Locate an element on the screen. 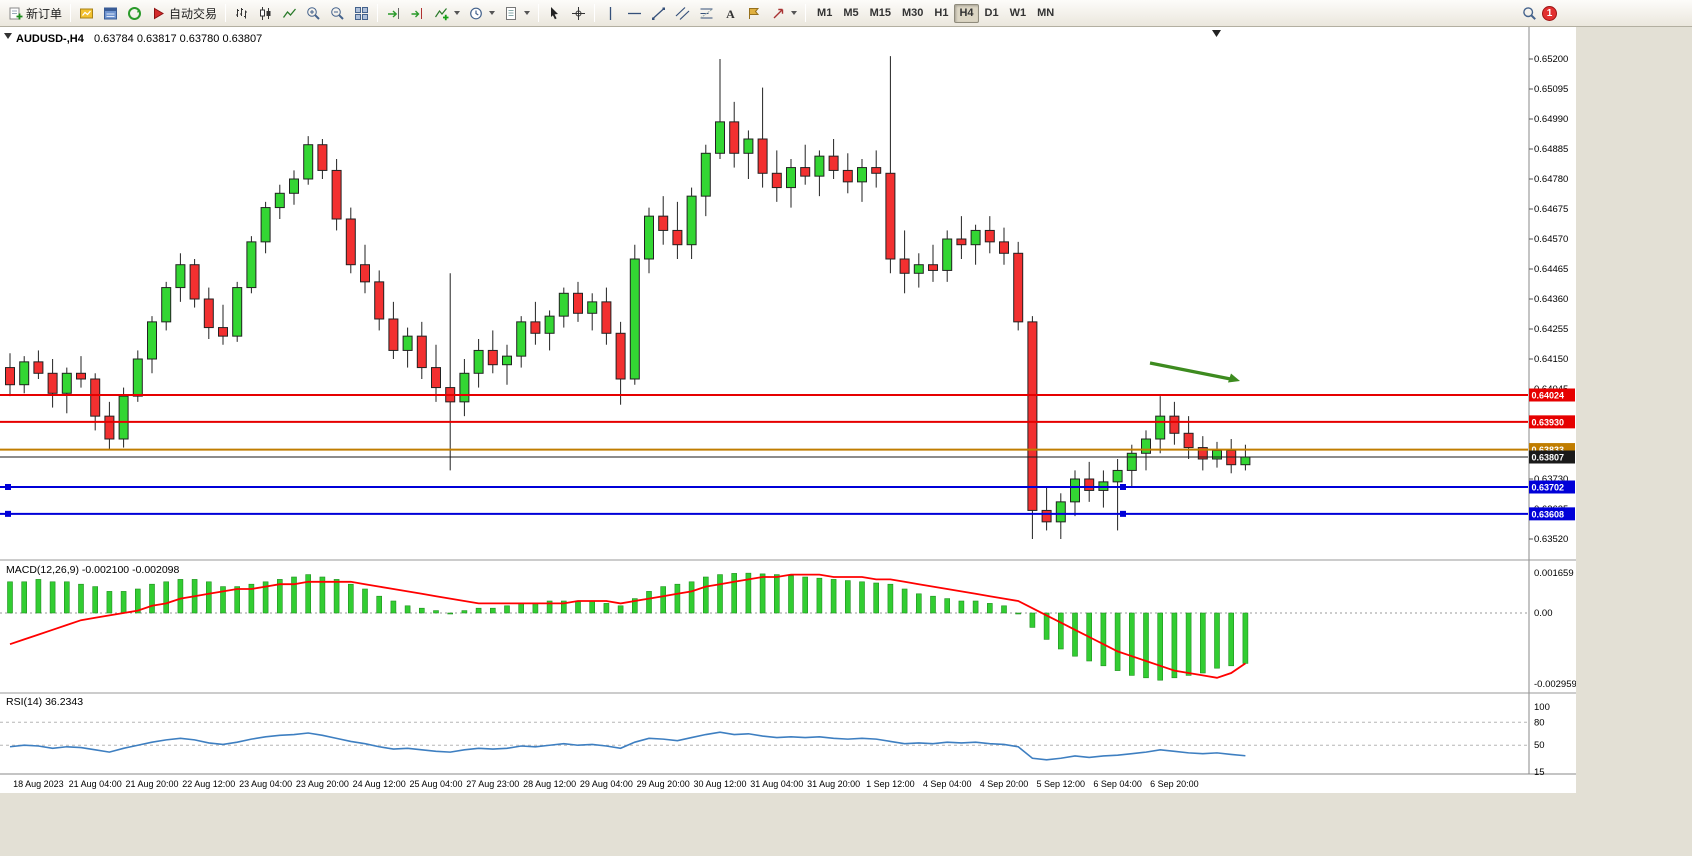 Image resolution: width=1692 pixels, height=856 pixels. price-tick-label: 0.64360 is located at coordinates (1551, 299).